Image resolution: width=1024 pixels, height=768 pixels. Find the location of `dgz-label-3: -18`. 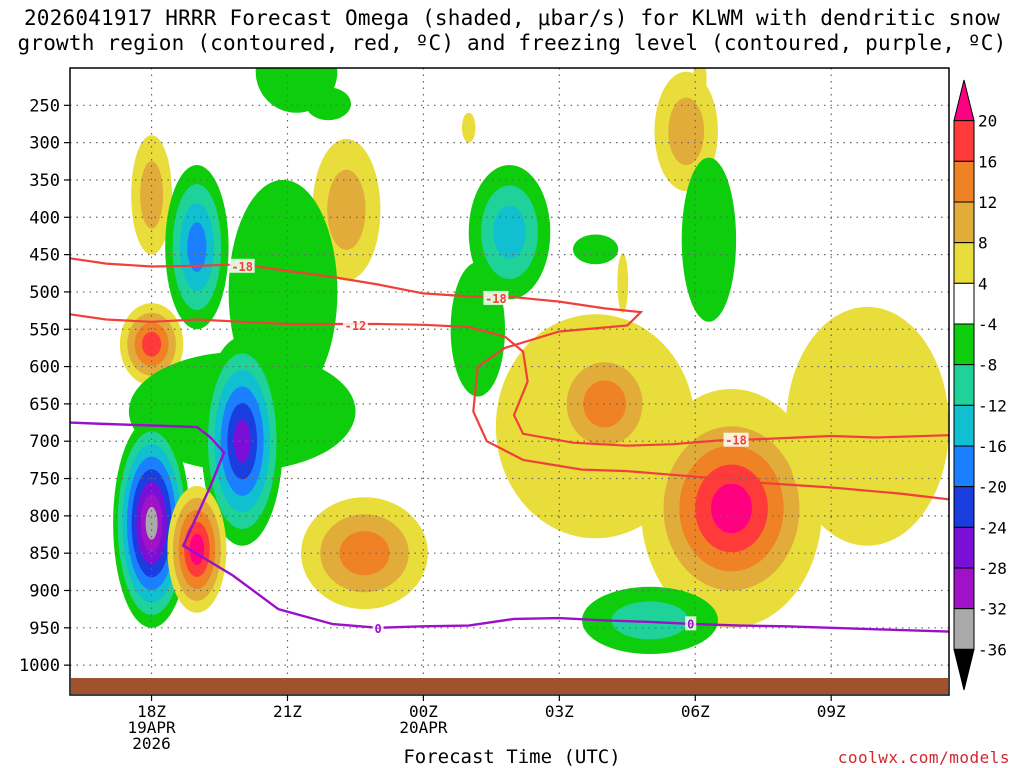

dgz-label-3: -18 is located at coordinates (736, 440).